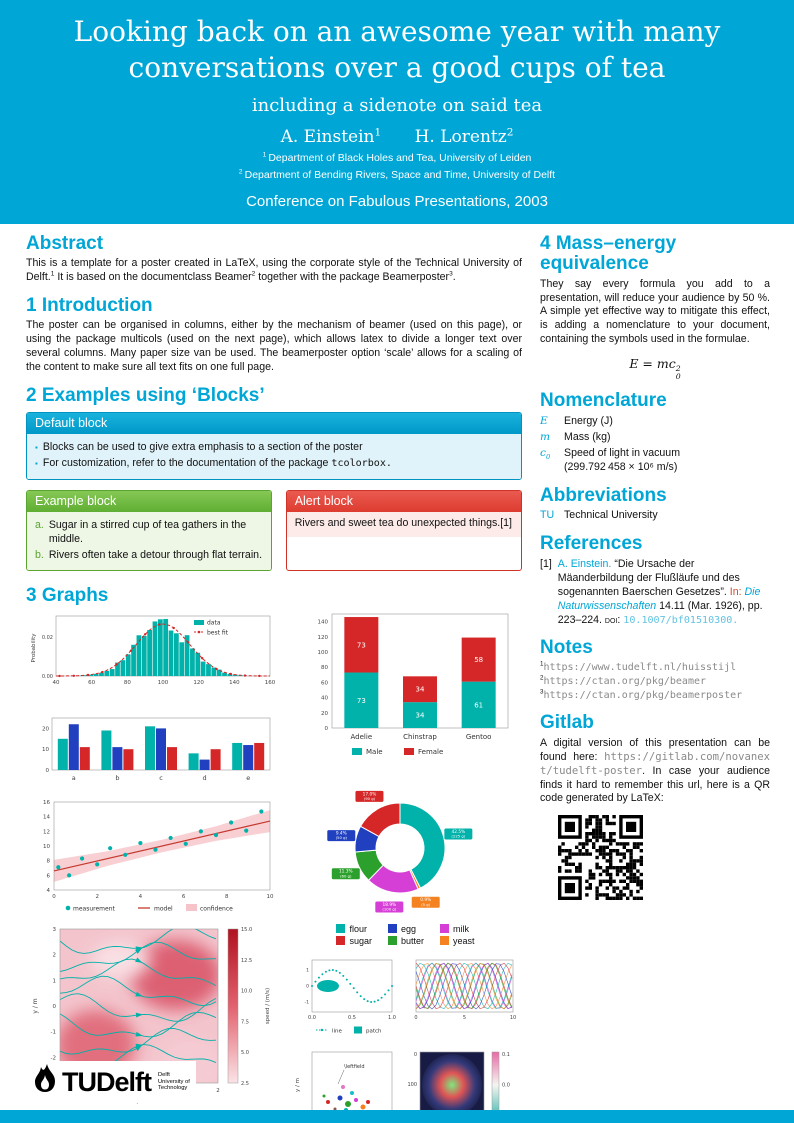 The height and width of the screenshot is (1123, 794). I want to click on svg-text: 73, so click(360, 645).